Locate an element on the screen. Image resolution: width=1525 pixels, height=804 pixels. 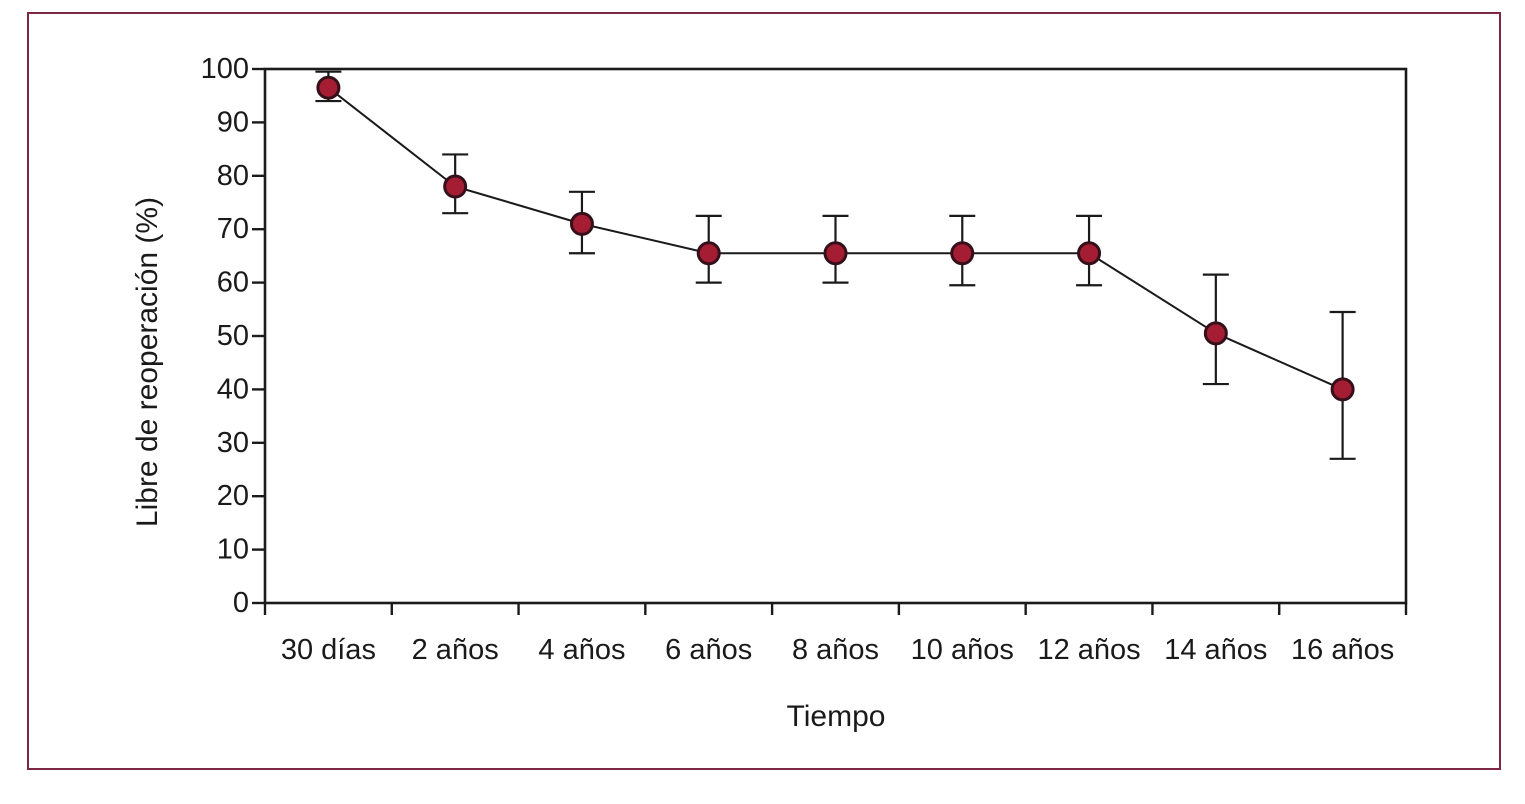
x-tick-label: 10 años is located at coordinates (962, 650).